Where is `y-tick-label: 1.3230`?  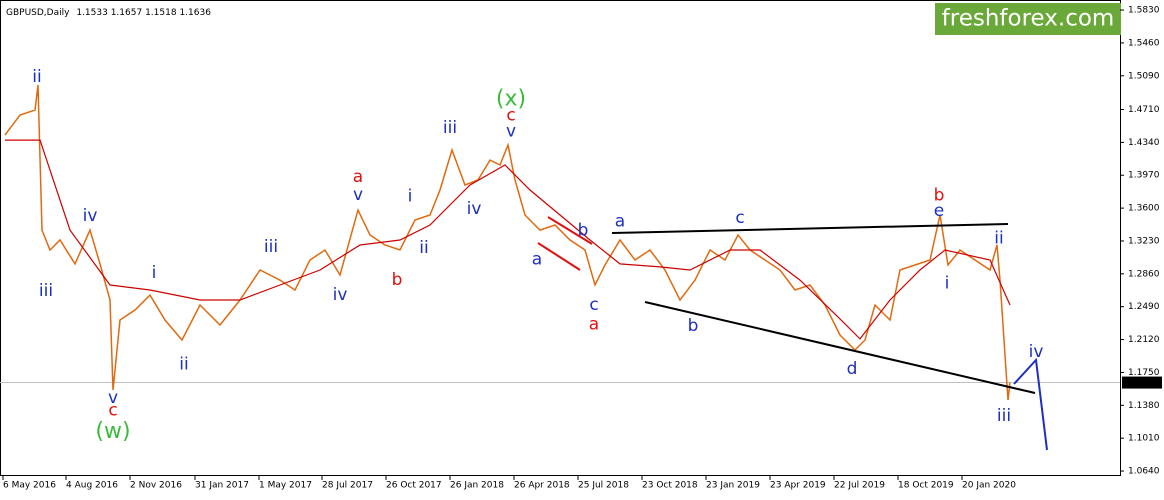
y-tick-label: 1.3230 is located at coordinates (1144, 241).